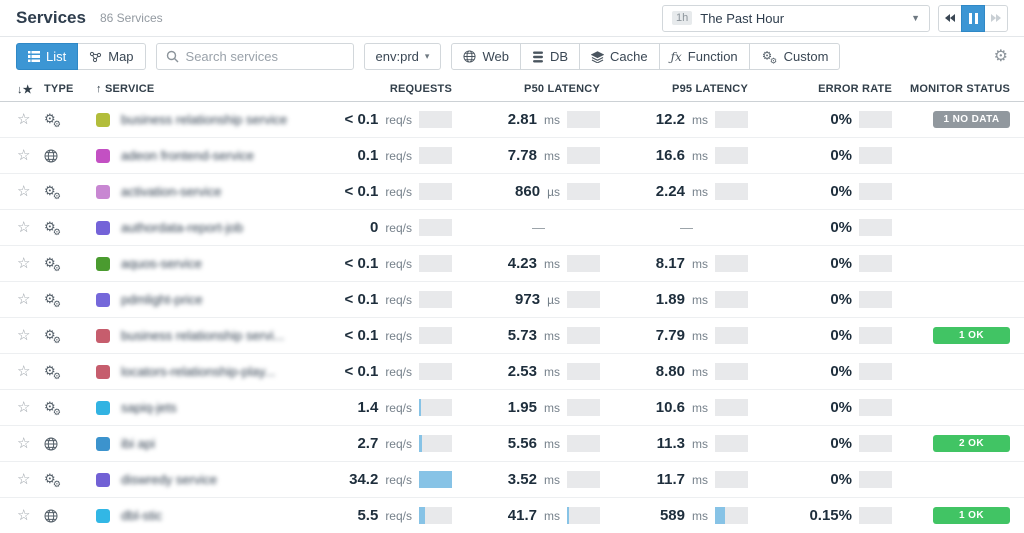 The height and width of the screenshot is (533, 1024). What do you see at coordinates (971, 119) in the screenshot?
I see `monitor-status-badge: 1 NO DATA` at bounding box center [971, 119].